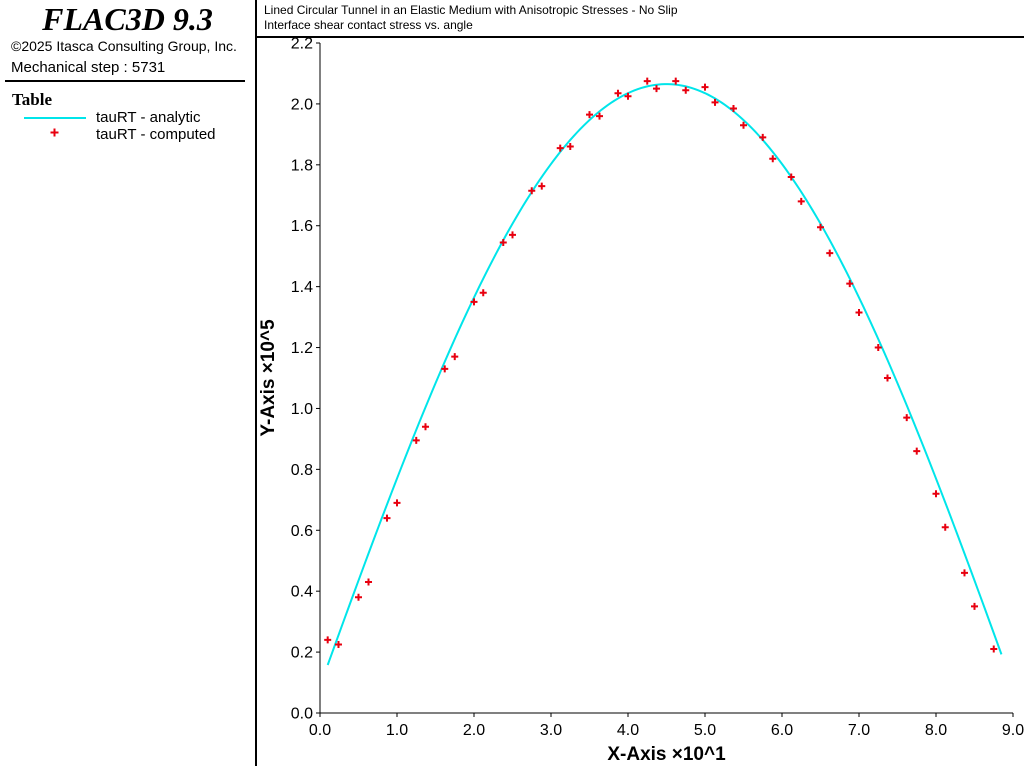 The height and width of the screenshot is (773, 1024). What do you see at coordinates (302, 531) in the screenshot?
I see `y-tick-label: 0.6` at bounding box center [302, 531].